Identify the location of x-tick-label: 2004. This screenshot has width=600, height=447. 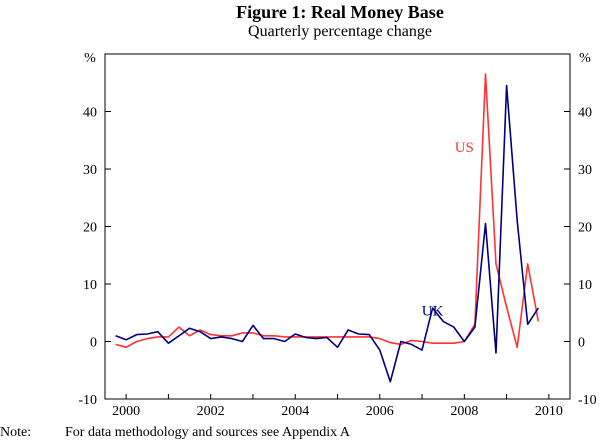
(295, 411).